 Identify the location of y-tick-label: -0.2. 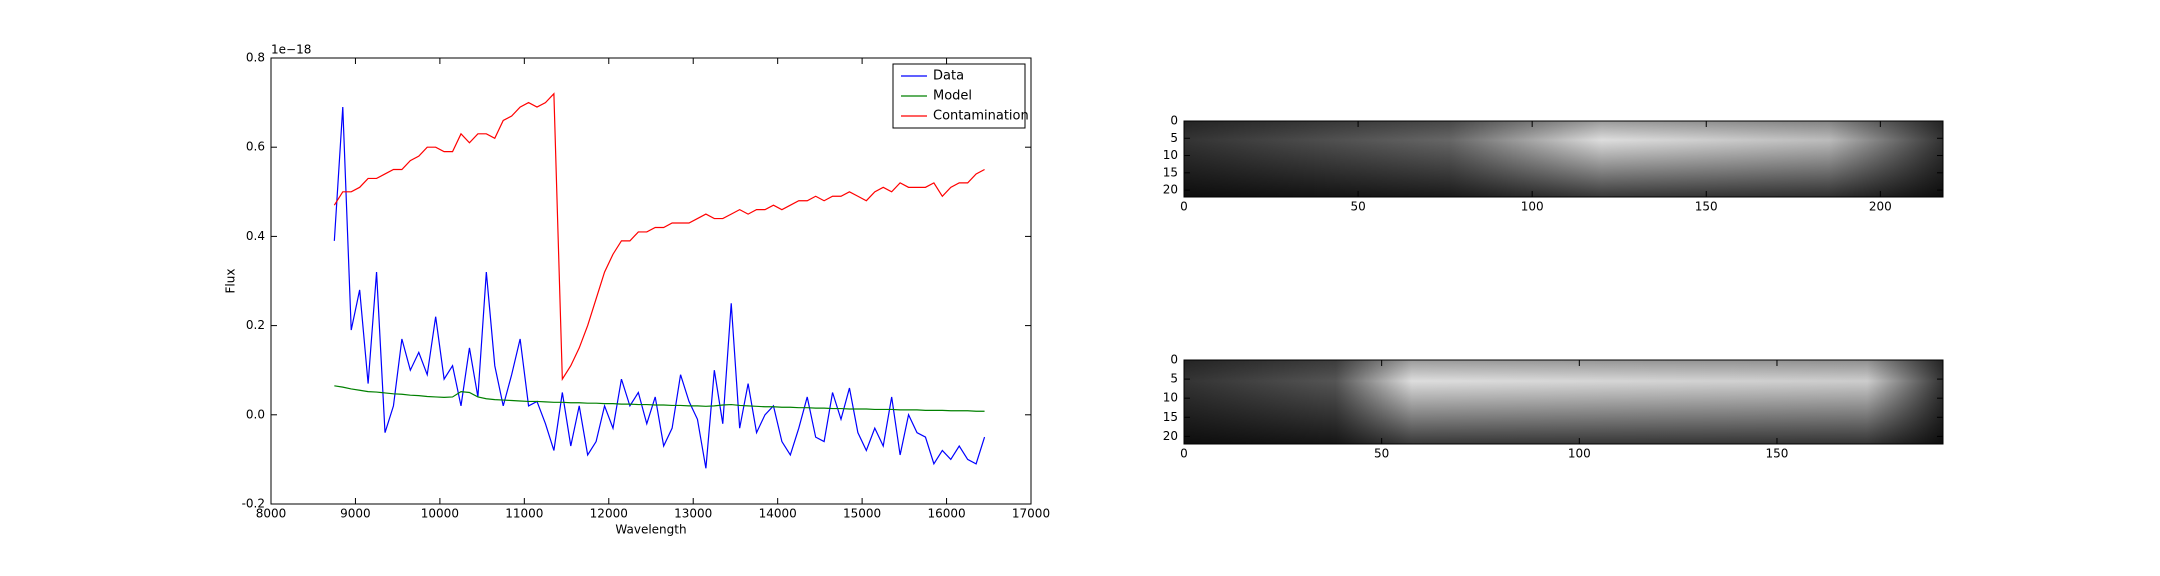
(253, 504).